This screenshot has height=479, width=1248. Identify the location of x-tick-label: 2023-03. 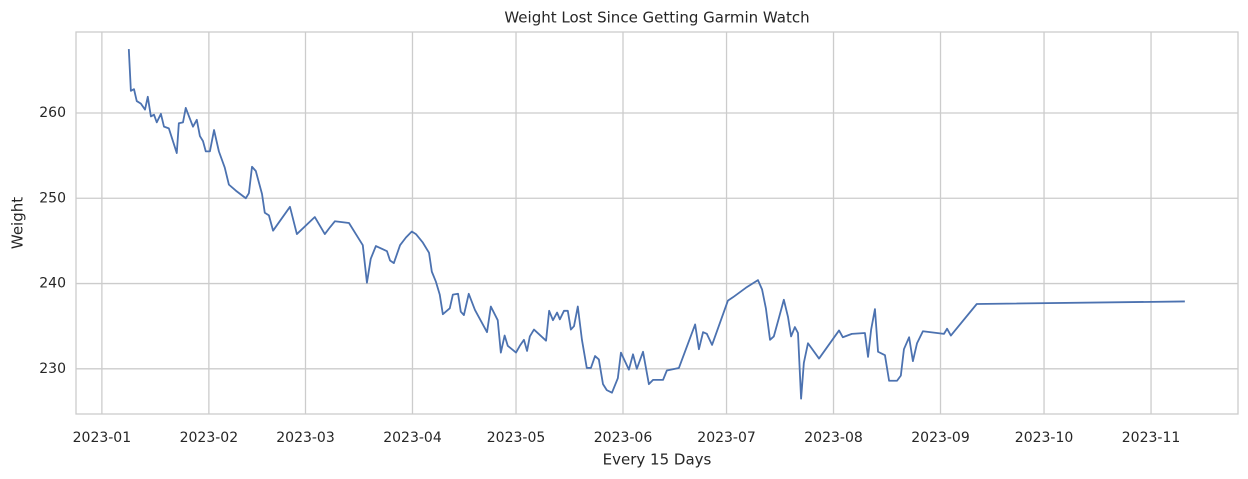
(305, 438).